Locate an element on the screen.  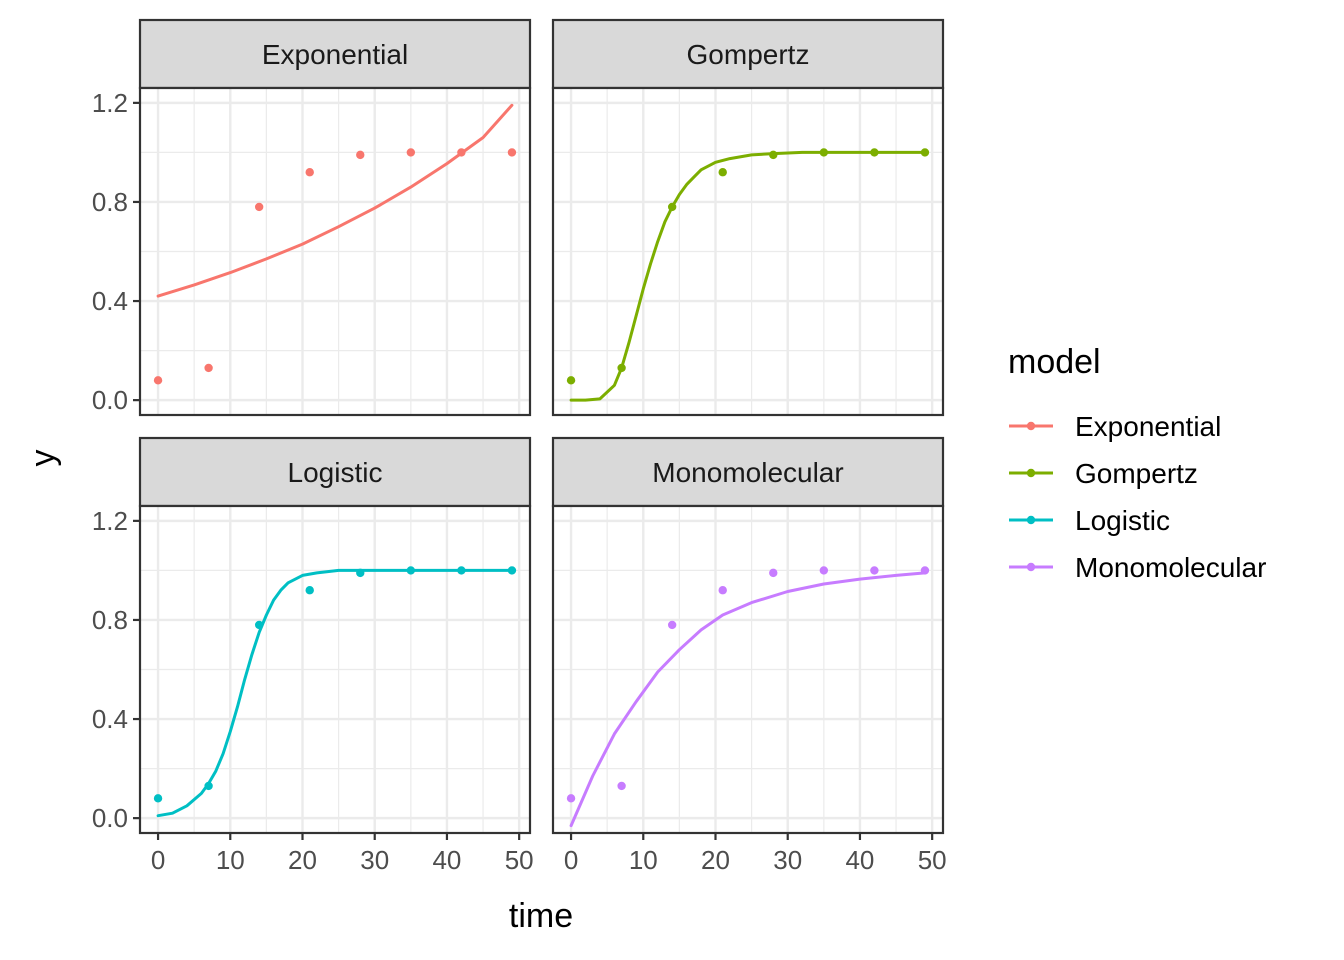
strip-label-gompertz: Gompertz is located at coordinates (748, 54).